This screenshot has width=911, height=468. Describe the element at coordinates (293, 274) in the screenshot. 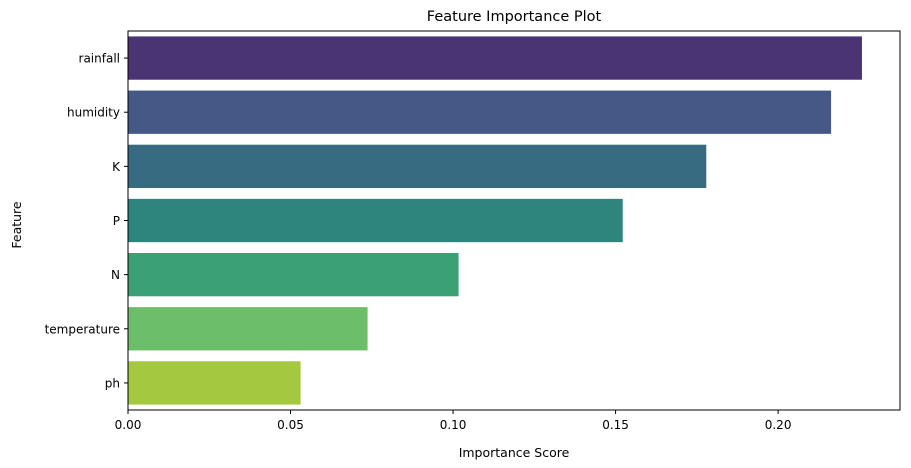

I see `bar-N` at that location.